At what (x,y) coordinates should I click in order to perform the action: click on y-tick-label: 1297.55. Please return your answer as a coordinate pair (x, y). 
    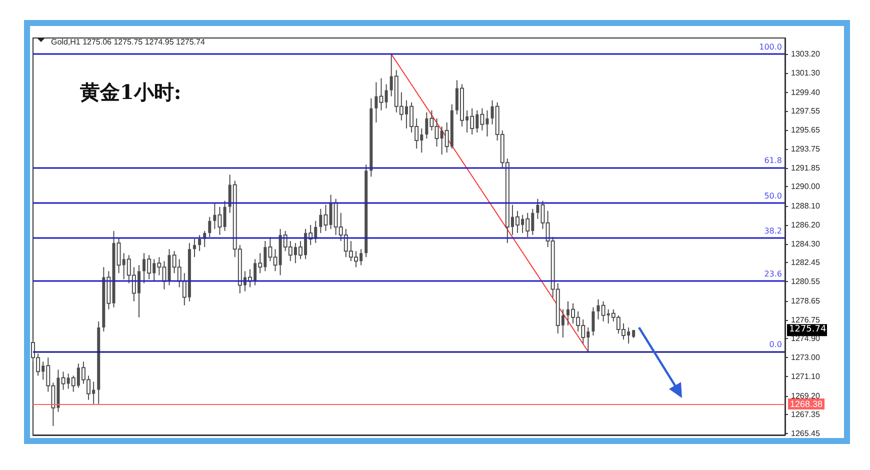
    Looking at the image, I should click on (805, 111).